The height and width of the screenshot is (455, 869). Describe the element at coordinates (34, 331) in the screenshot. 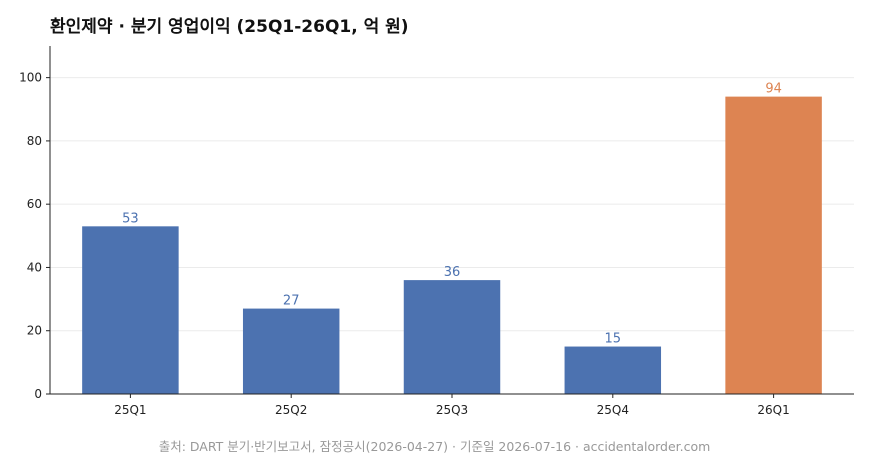

I see `y-tick-label: 20` at that location.